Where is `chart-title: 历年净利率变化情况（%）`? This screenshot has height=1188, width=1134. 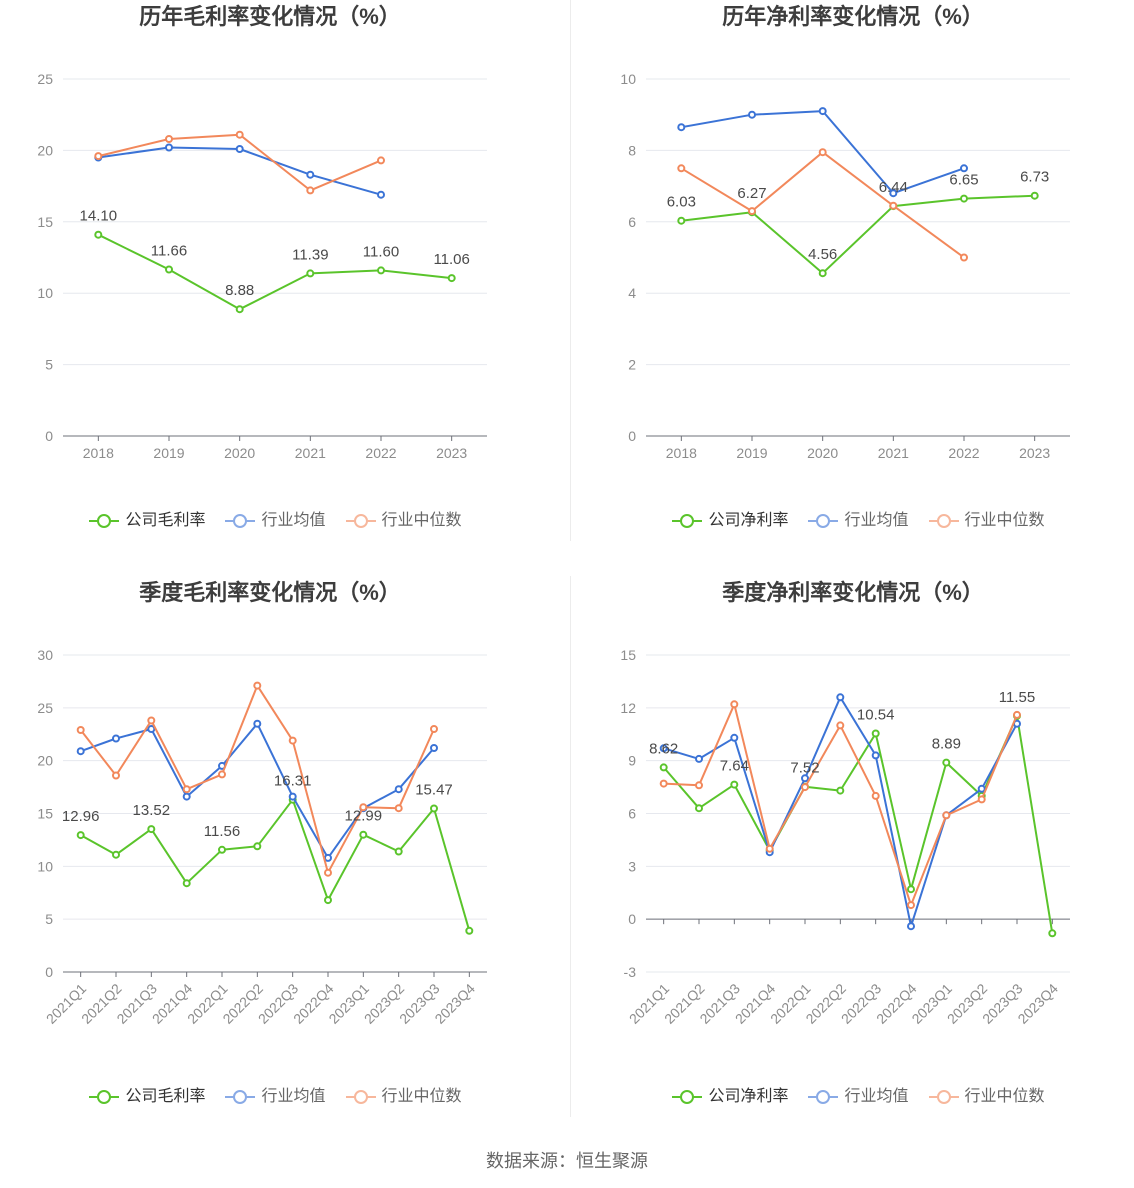 chart-title: 历年净利率变化情况（%） is located at coordinates (853, 16).